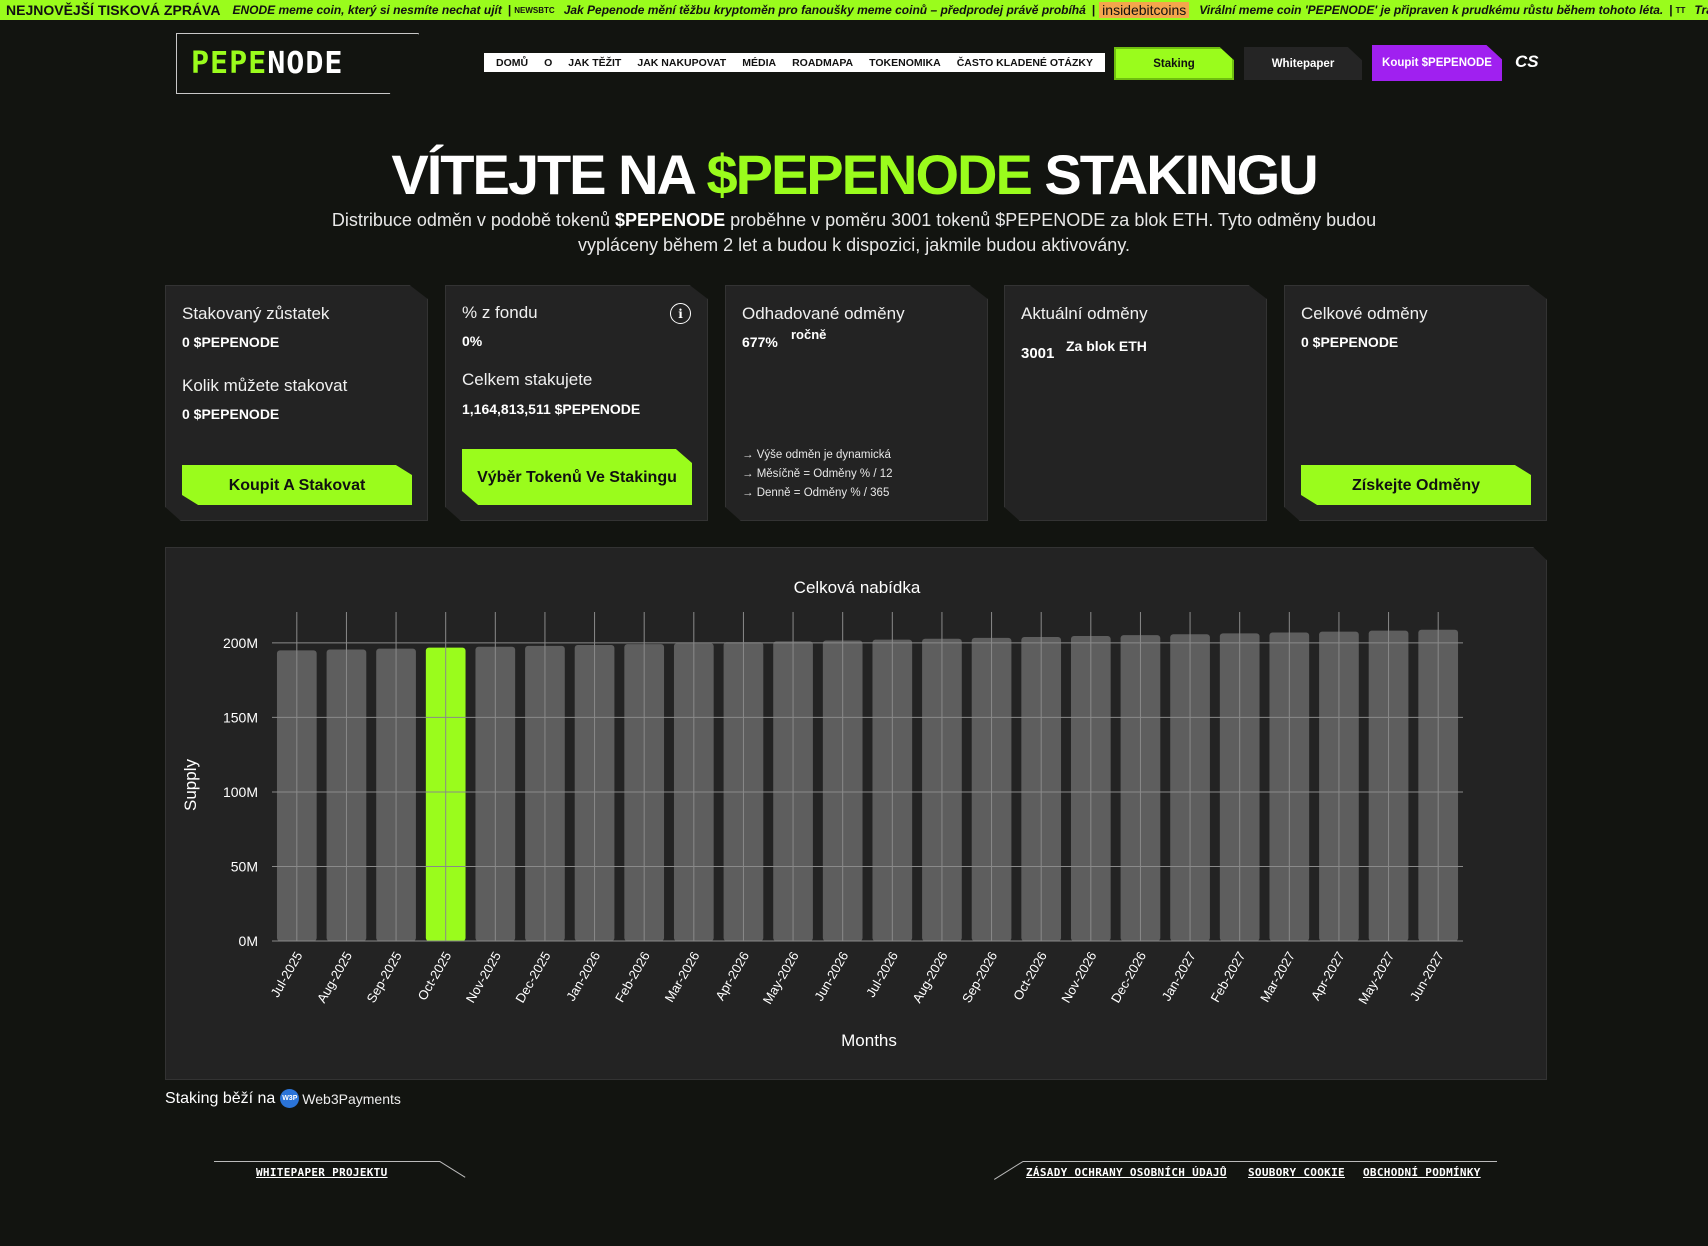  Describe the element at coordinates (551, 409) in the screenshot. I see `total-staked-value: 1,164,813,511 $PEPENODE` at that location.